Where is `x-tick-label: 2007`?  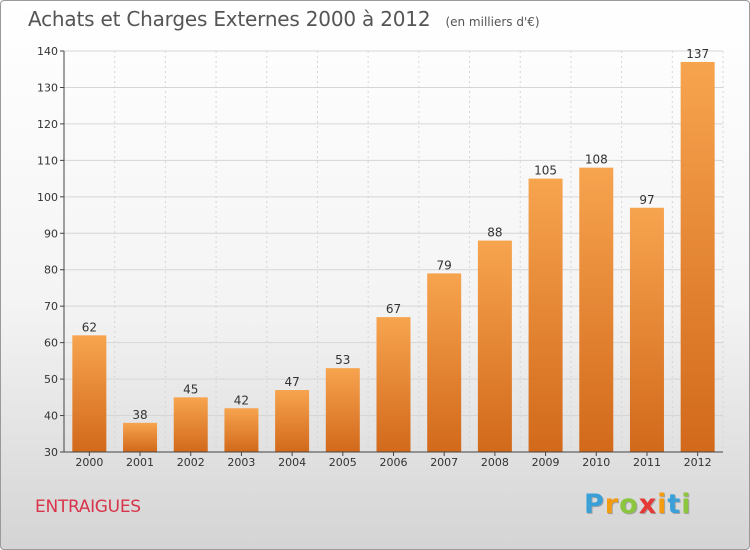
x-tick-label: 2007 is located at coordinates (444, 462).